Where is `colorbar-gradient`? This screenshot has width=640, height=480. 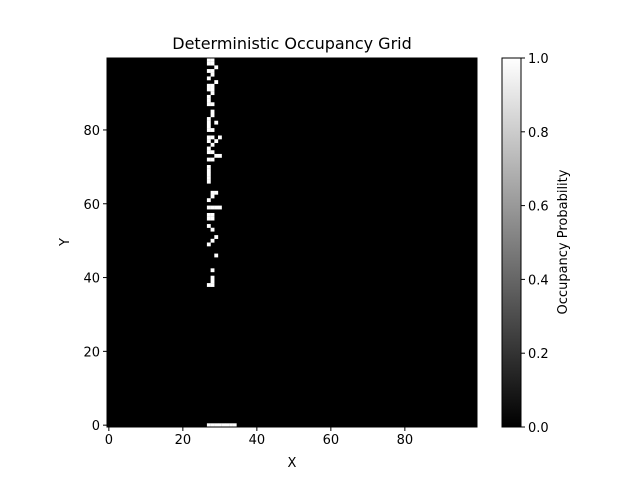
colorbar-gradient is located at coordinates (511, 242).